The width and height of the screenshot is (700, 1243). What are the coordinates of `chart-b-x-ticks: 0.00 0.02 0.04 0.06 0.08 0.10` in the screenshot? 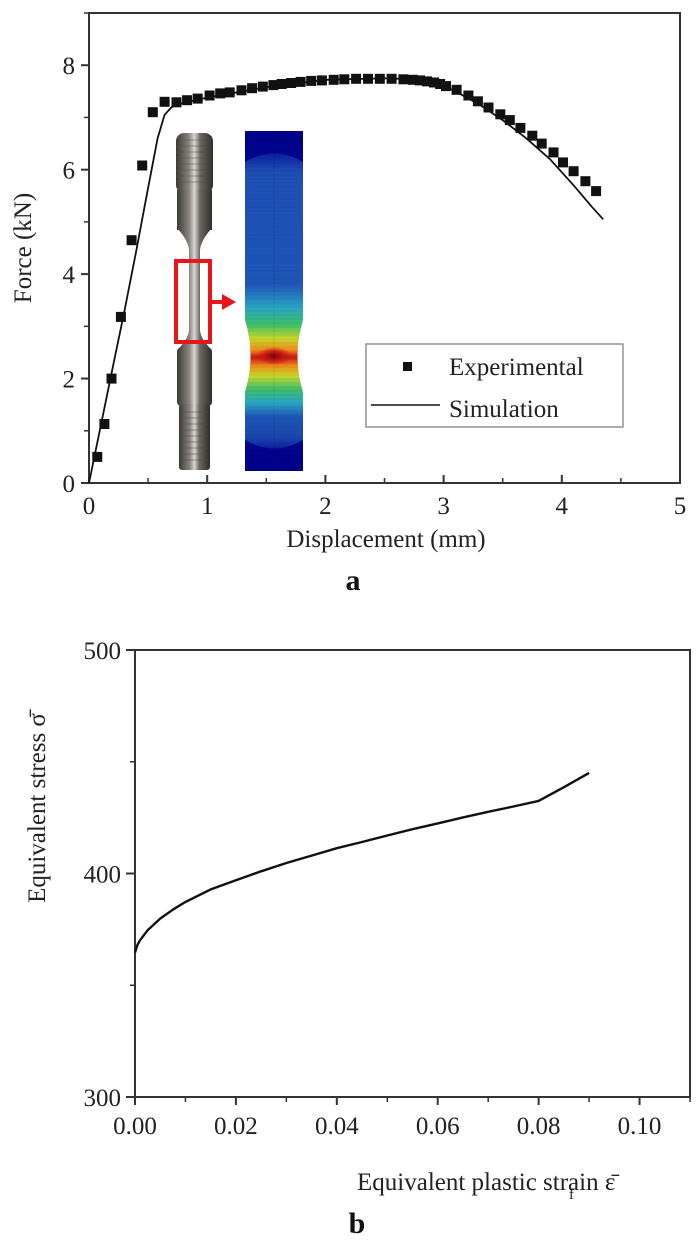 It's located at (402, 1118).